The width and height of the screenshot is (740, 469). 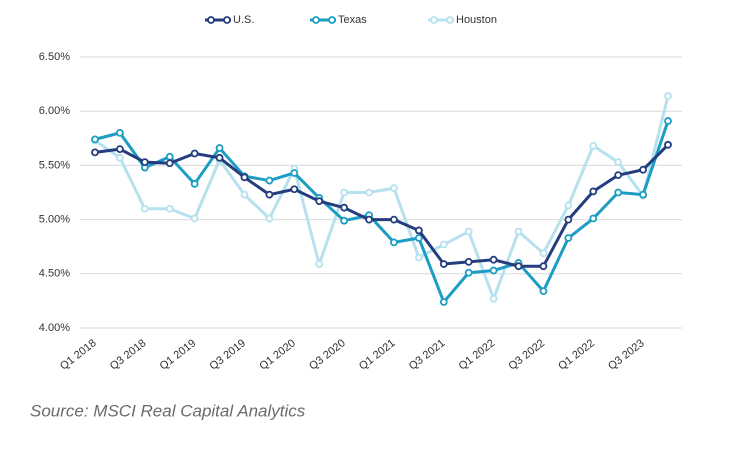 What do you see at coordinates (178, 354) in the screenshot?
I see `x-tick-label: Q1 2019` at bounding box center [178, 354].